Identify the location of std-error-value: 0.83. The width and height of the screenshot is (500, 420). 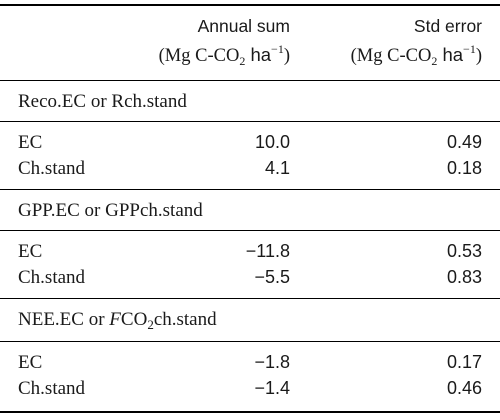
(464, 277).